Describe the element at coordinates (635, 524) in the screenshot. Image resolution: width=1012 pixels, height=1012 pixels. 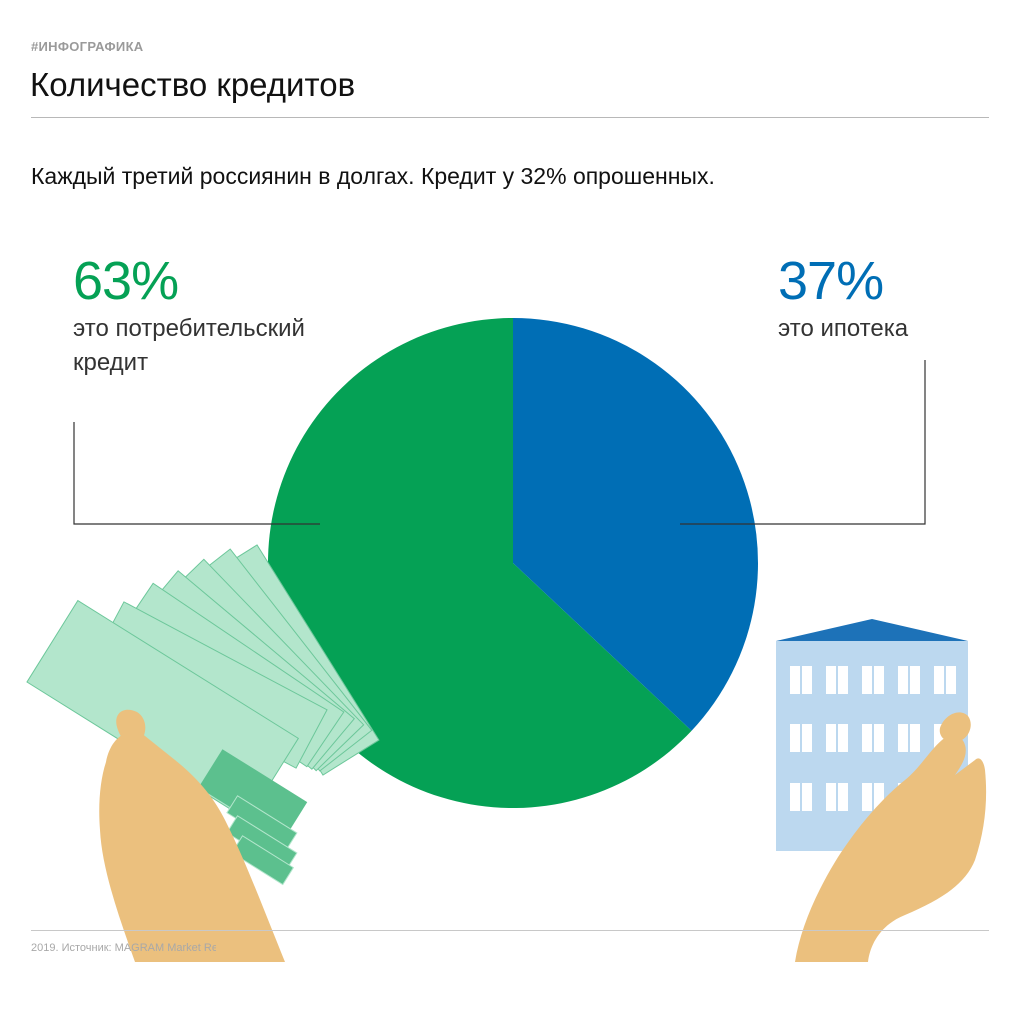
I see `pie-slice-mortgage` at that location.